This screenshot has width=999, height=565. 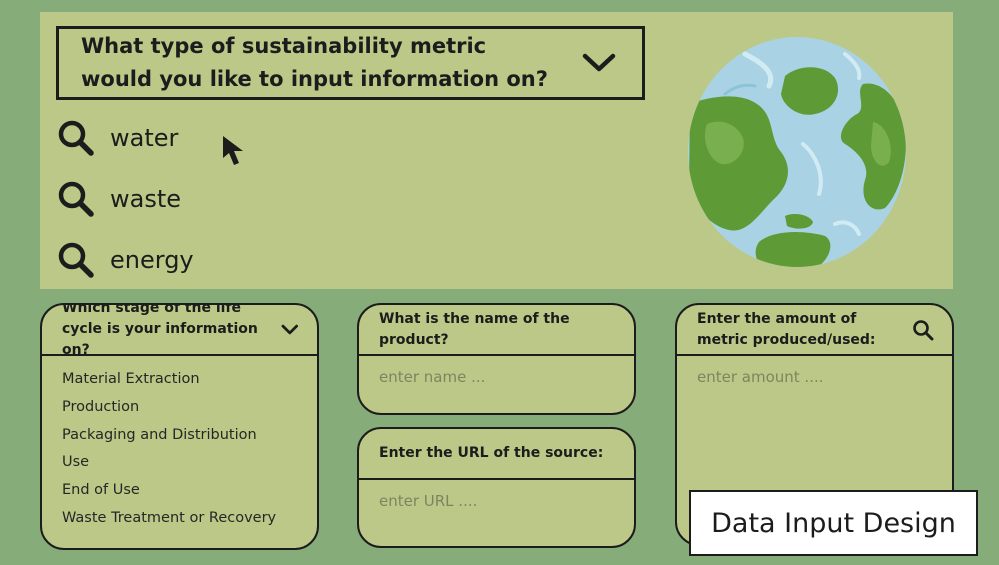 I want to click on option-label: water, so click(x=144, y=138).